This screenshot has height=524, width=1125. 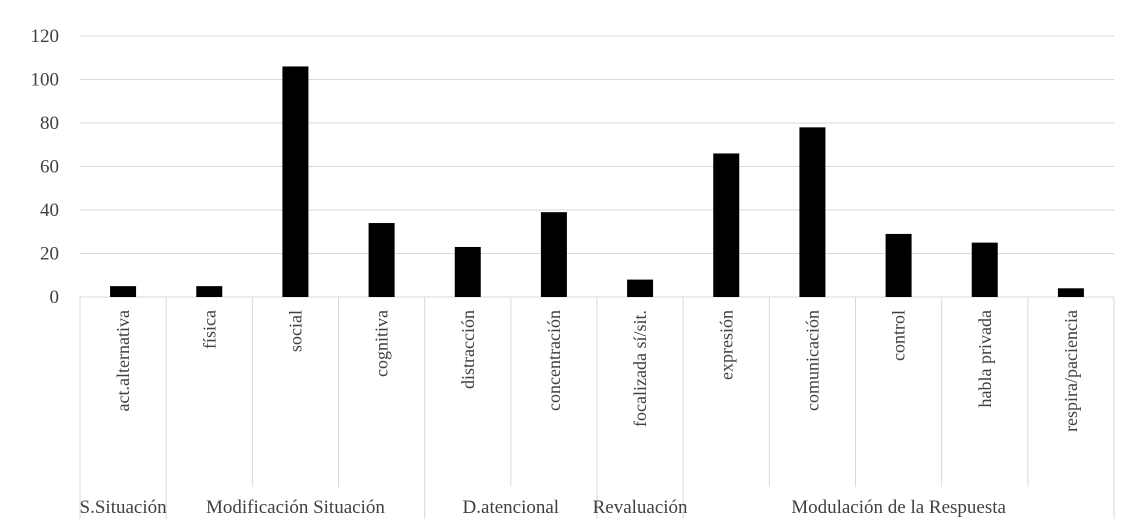 I want to click on group-label: Revaluación, so click(x=640, y=507).